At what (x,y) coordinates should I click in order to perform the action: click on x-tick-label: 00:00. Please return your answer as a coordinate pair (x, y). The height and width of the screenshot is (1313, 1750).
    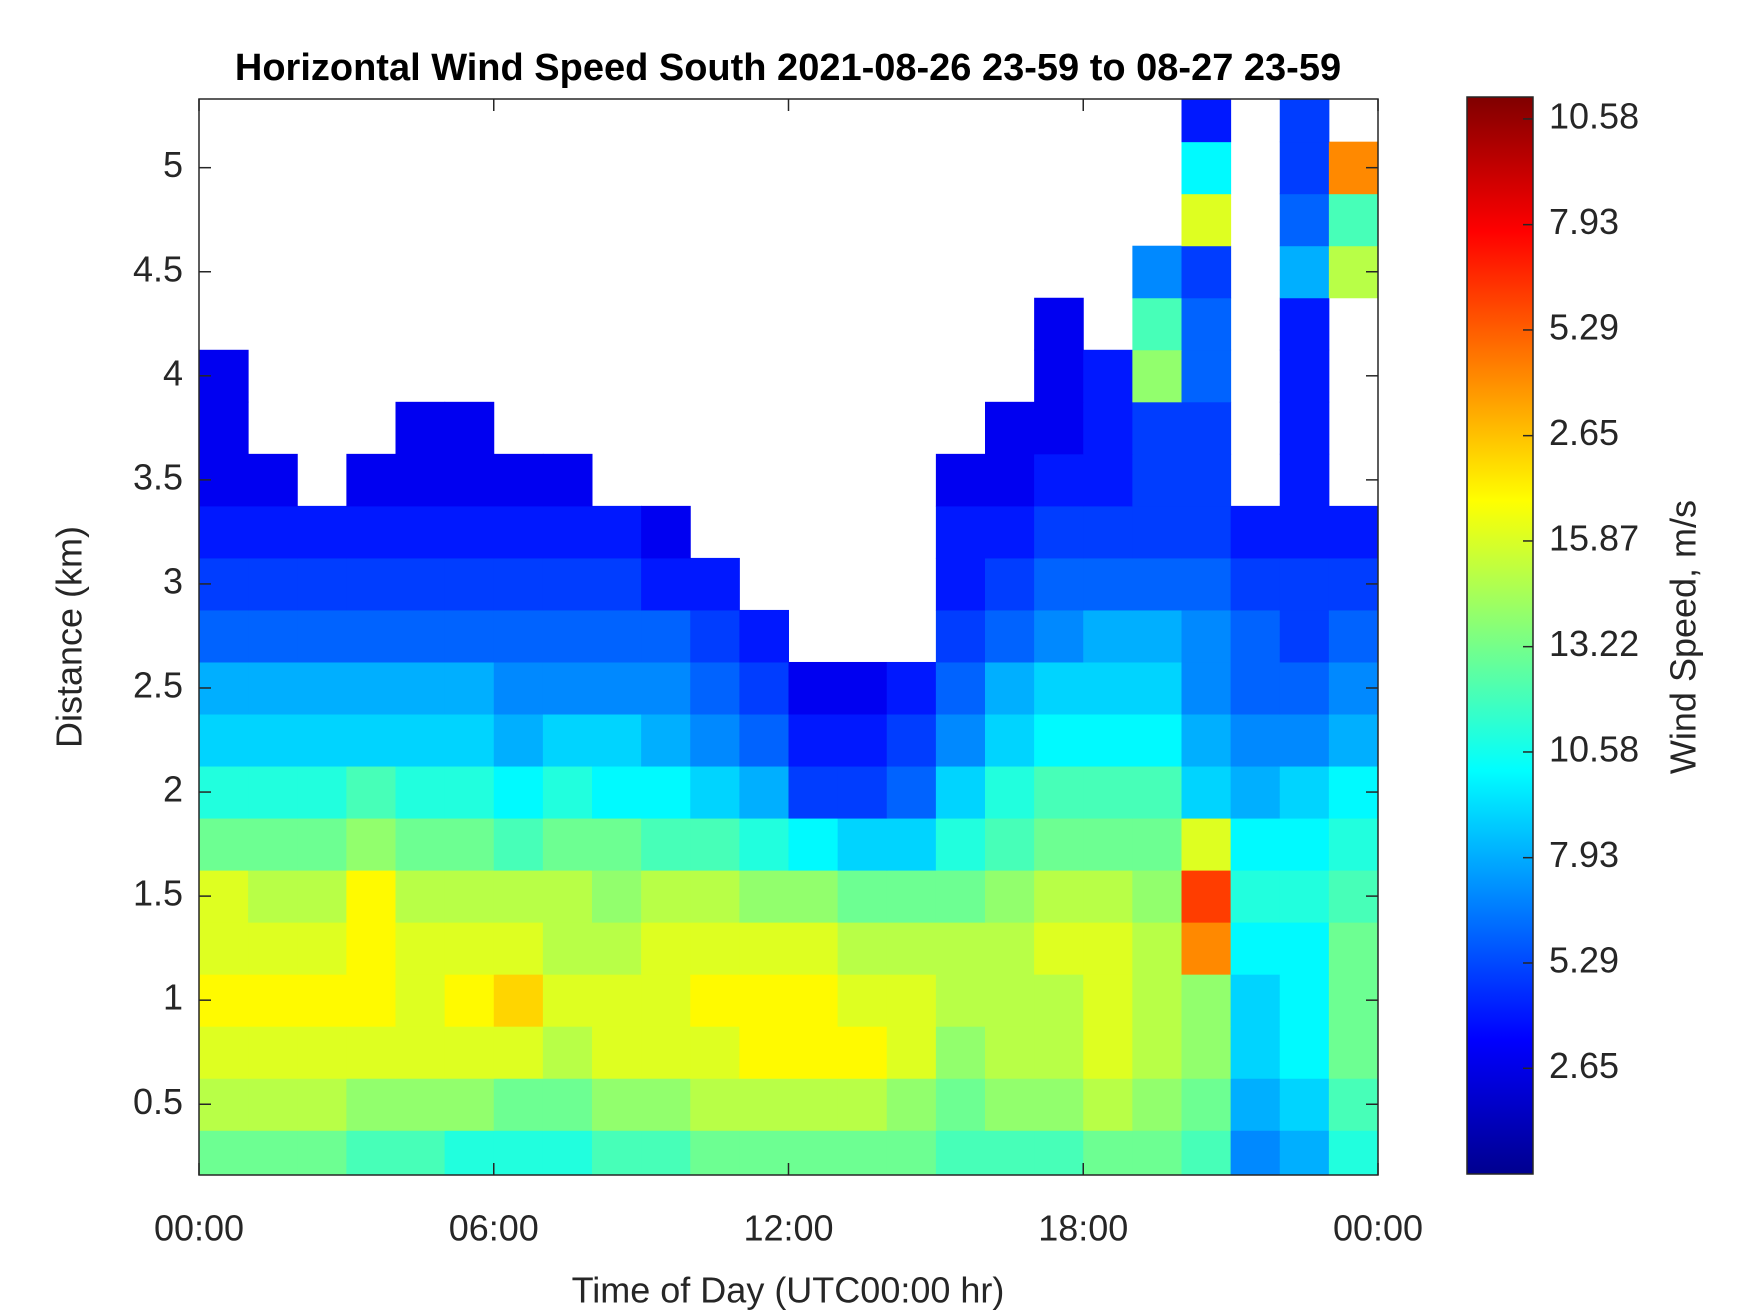
    Looking at the image, I should click on (199, 1228).